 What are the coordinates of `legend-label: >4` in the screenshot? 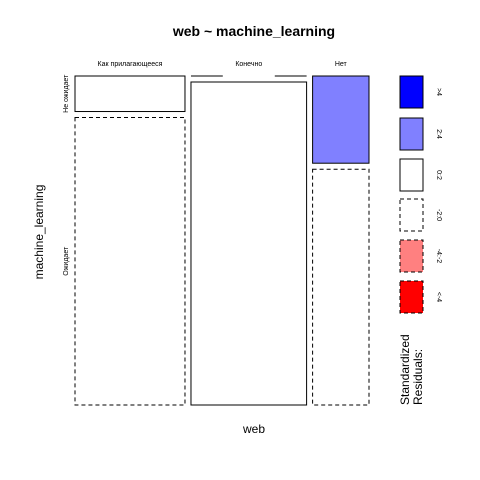 It's located at (438, 92).